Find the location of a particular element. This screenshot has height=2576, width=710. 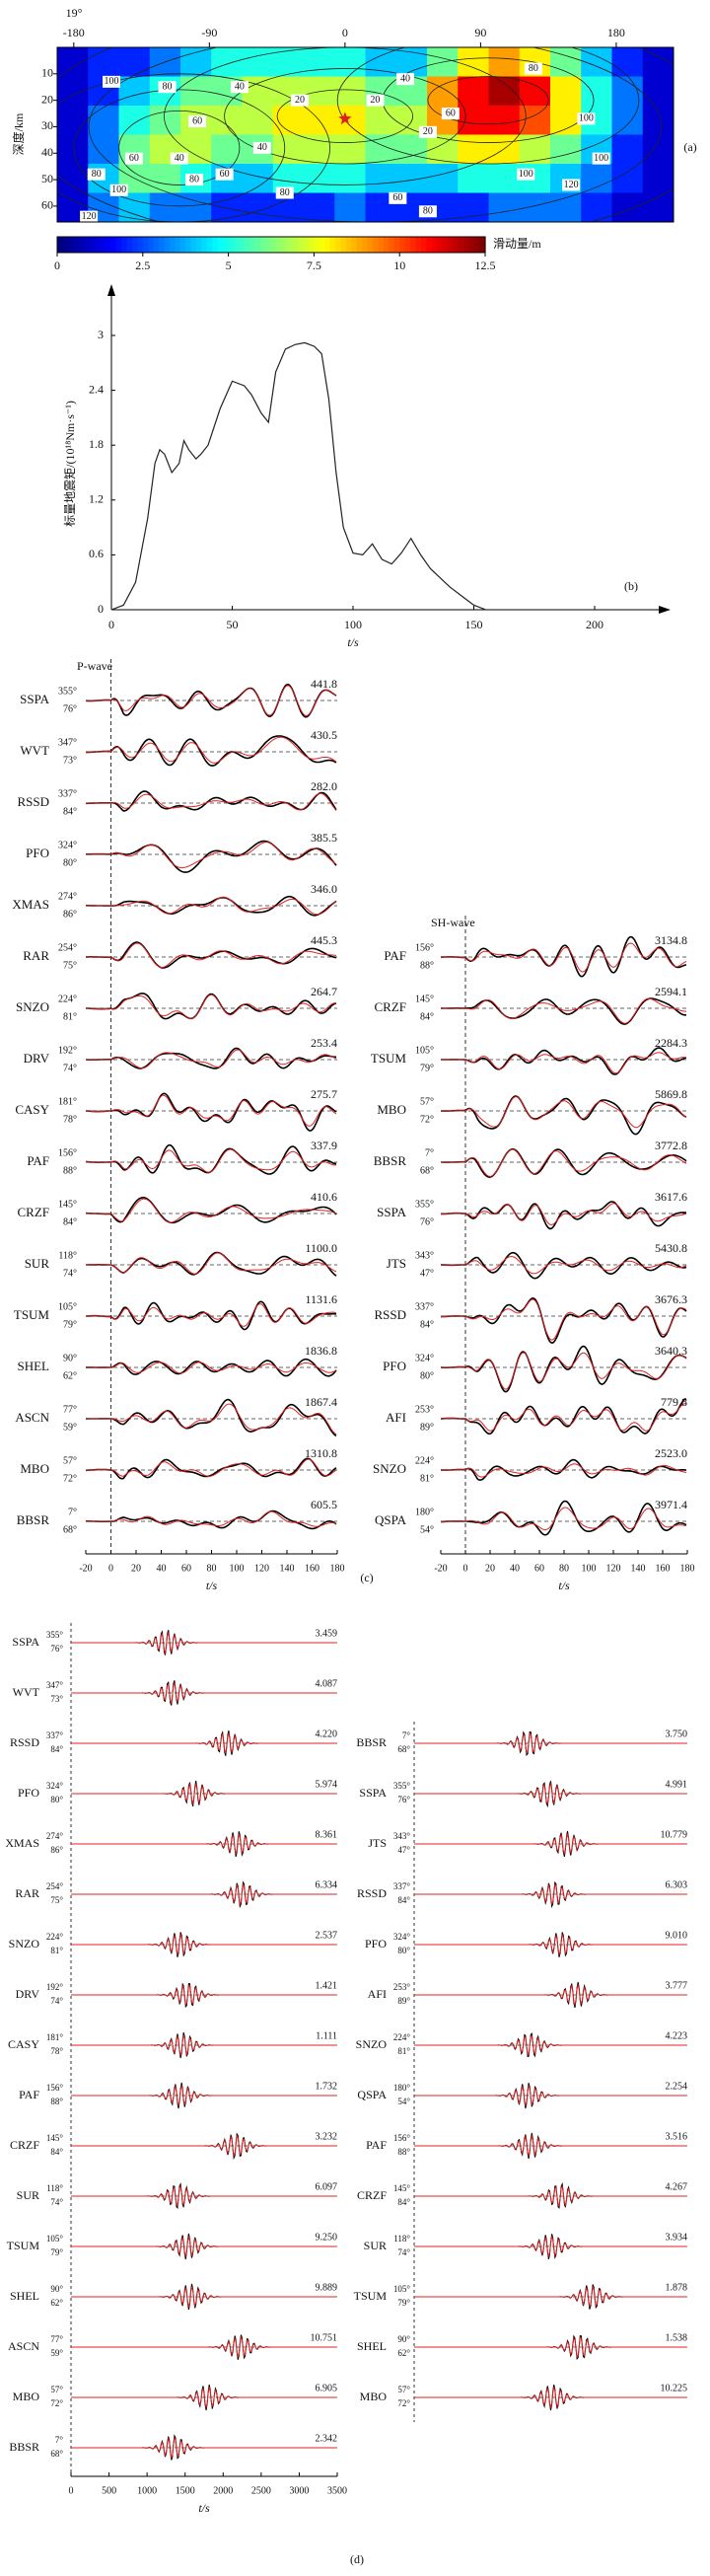

amplitude: 3.459 is located at coordinates (327, 1633).